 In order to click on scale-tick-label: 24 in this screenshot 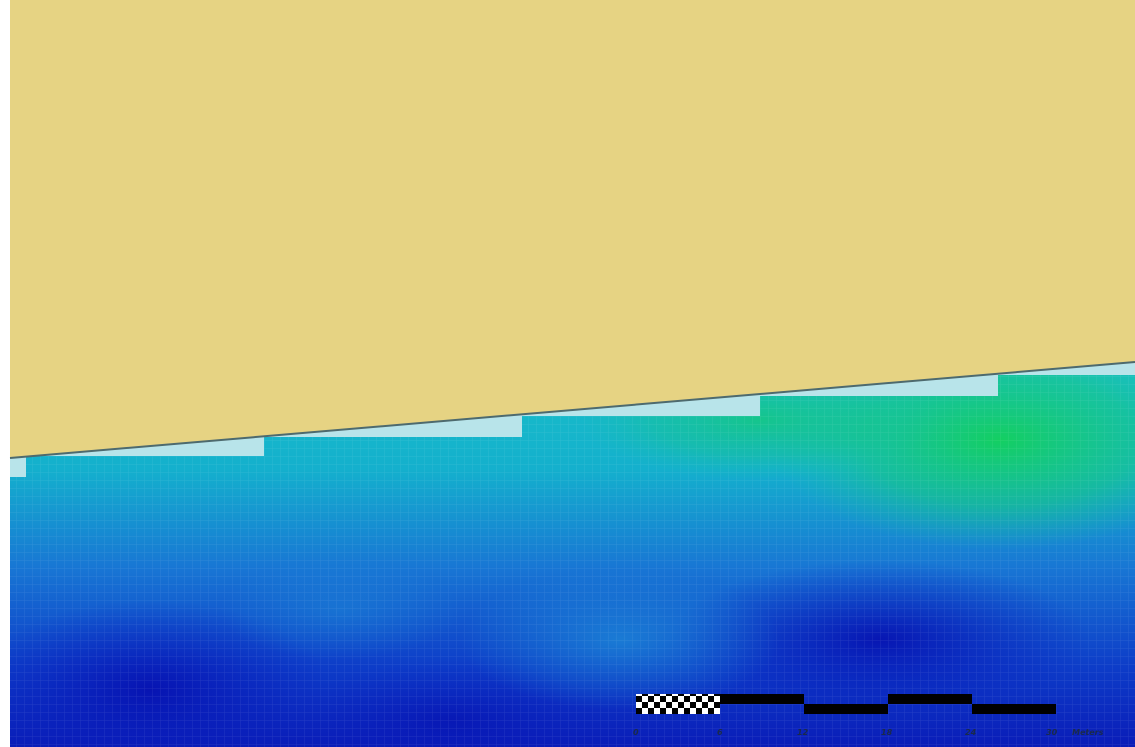, I will do `click(971, 732)`.